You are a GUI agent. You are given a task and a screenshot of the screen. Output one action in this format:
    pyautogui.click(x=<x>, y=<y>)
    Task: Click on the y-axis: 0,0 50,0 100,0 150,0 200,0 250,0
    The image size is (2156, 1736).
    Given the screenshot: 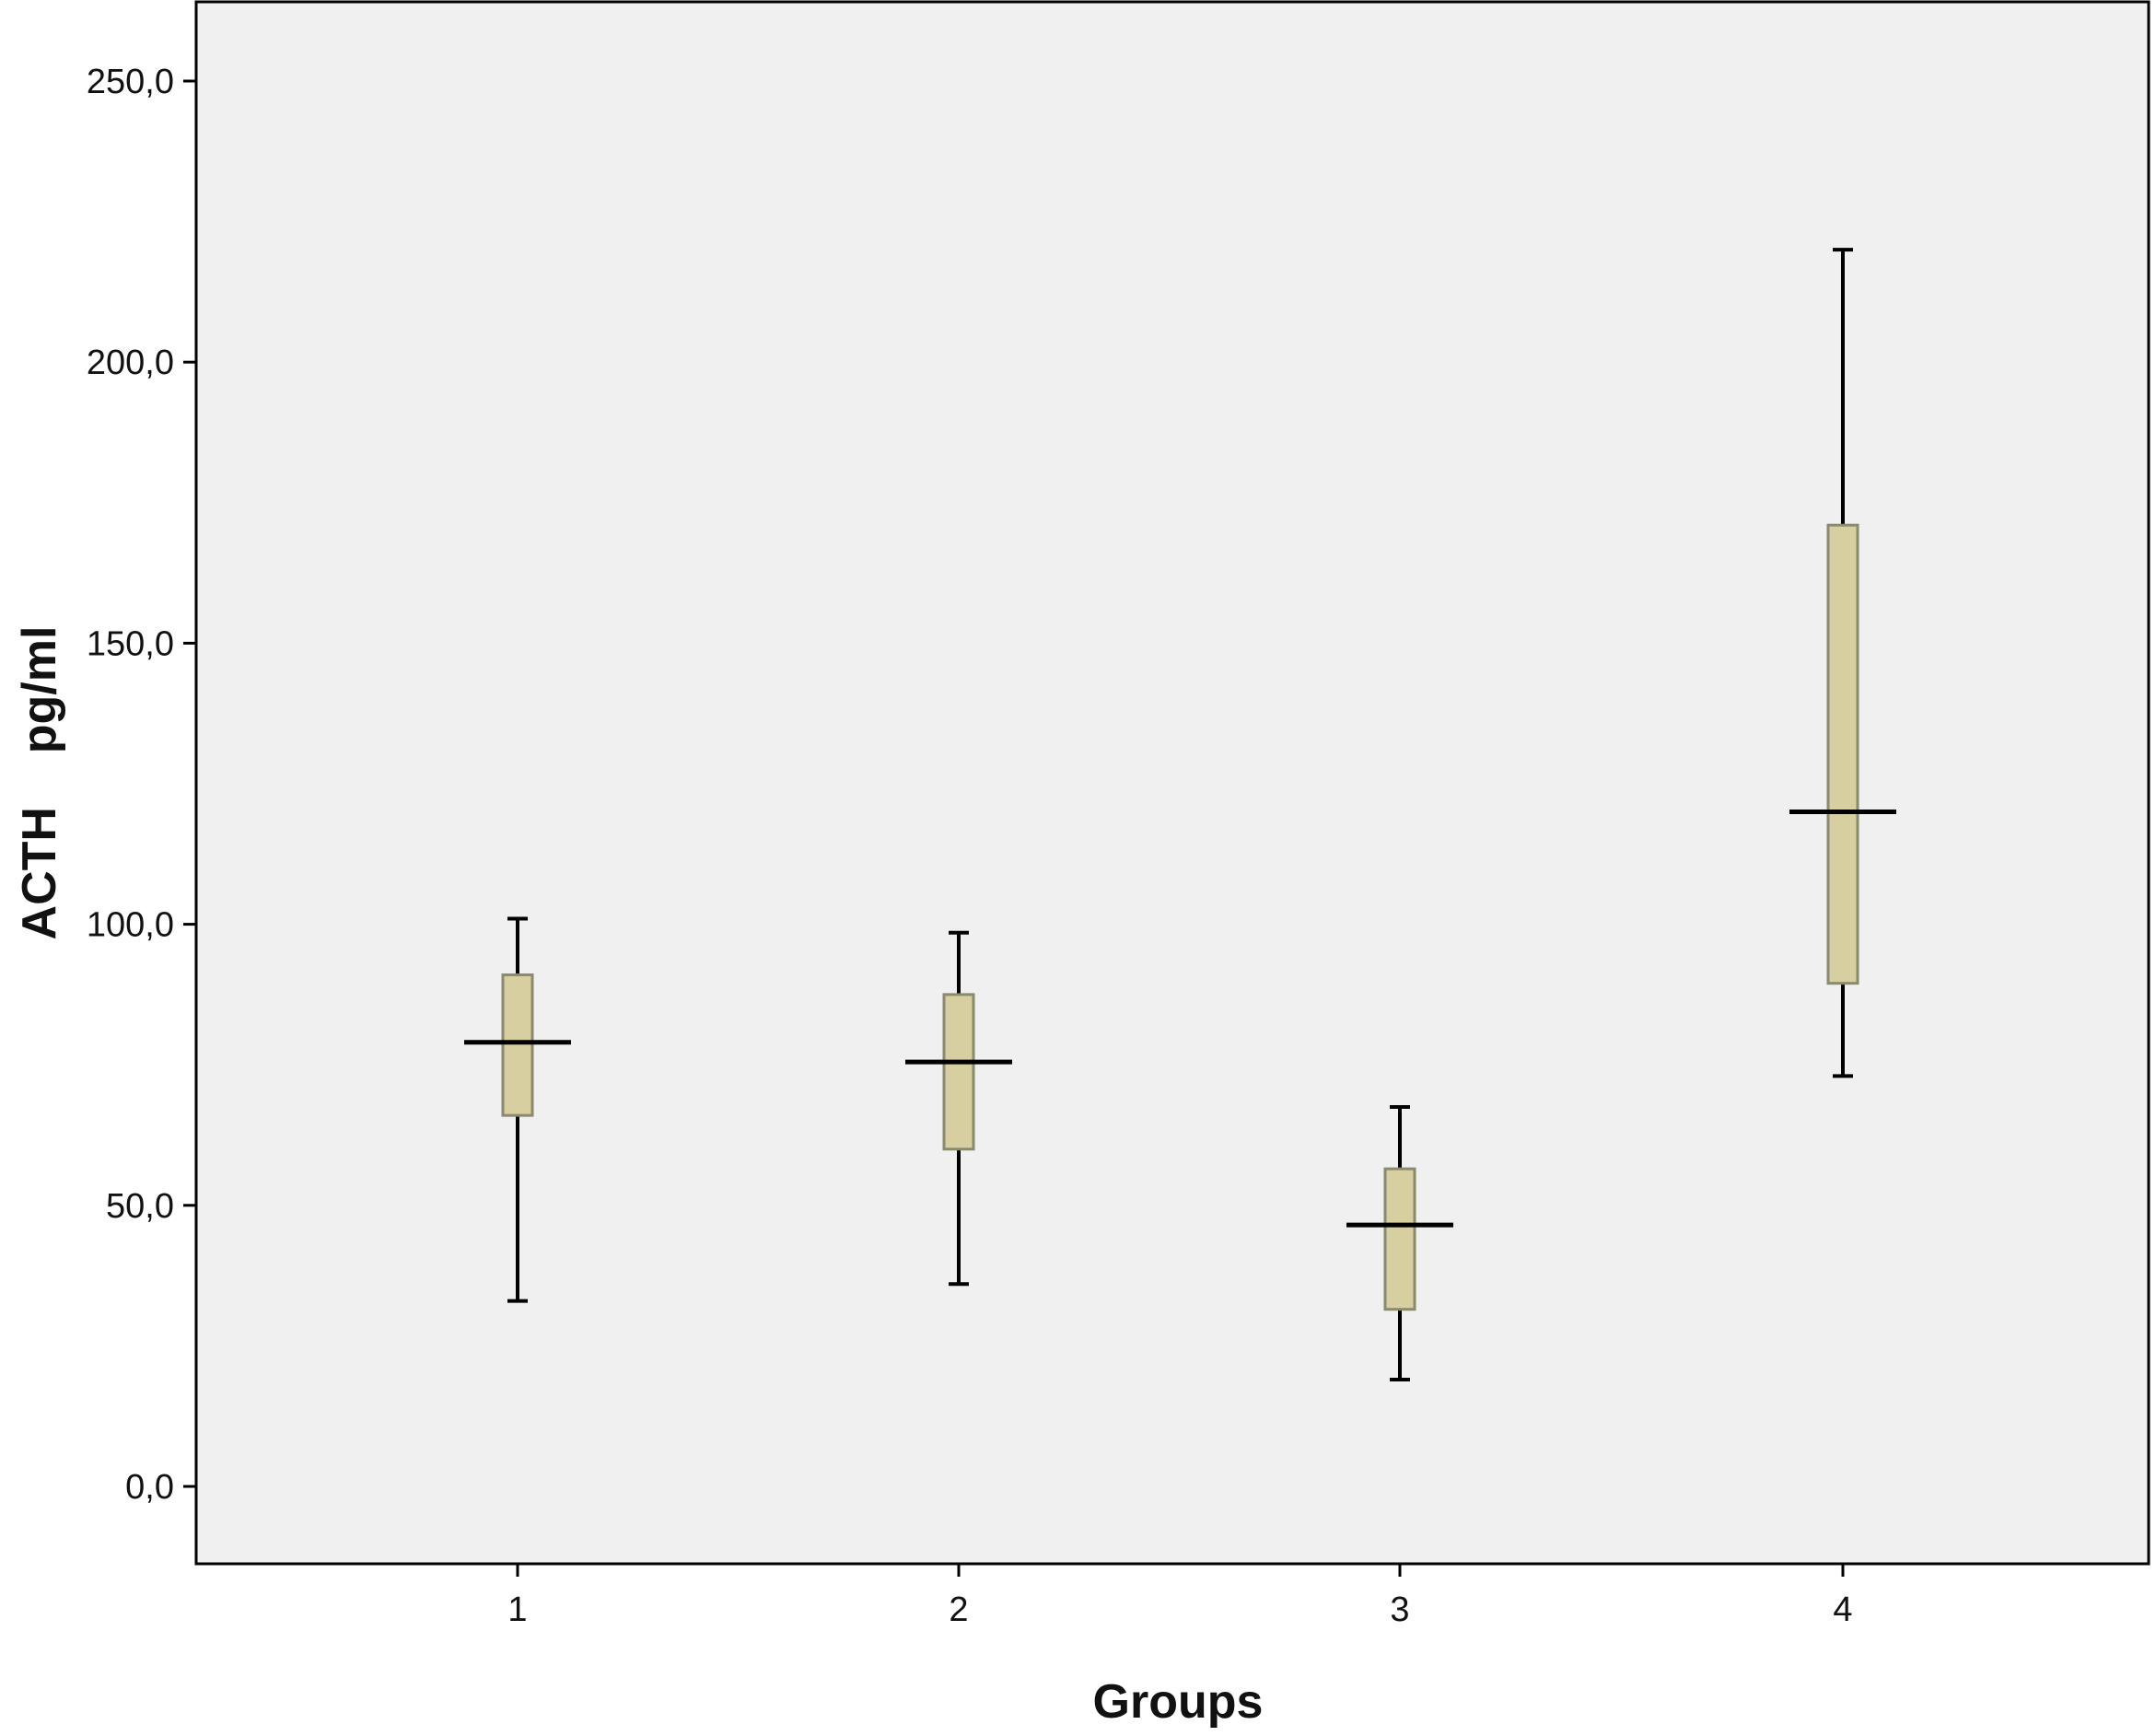 What is the action you would take?
    pyautogui.click(x=141, y=785)
    